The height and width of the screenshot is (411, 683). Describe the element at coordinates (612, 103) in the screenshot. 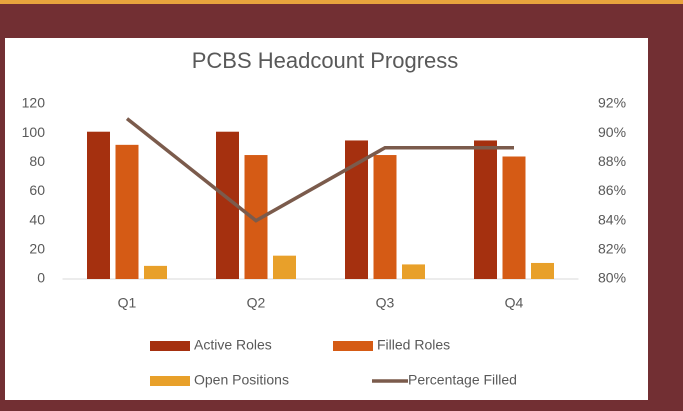

I see `y2-tick-label: 92%` at that location.